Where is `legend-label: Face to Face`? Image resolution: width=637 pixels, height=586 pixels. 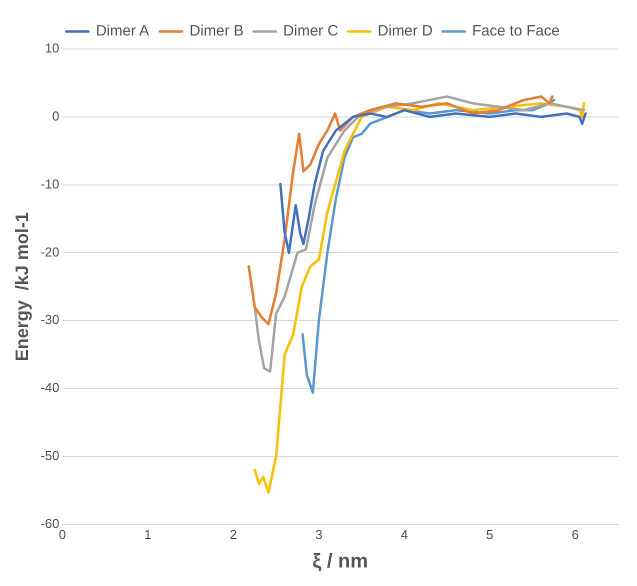 legend-label: Face to Face is located at coordinates (516, 31).